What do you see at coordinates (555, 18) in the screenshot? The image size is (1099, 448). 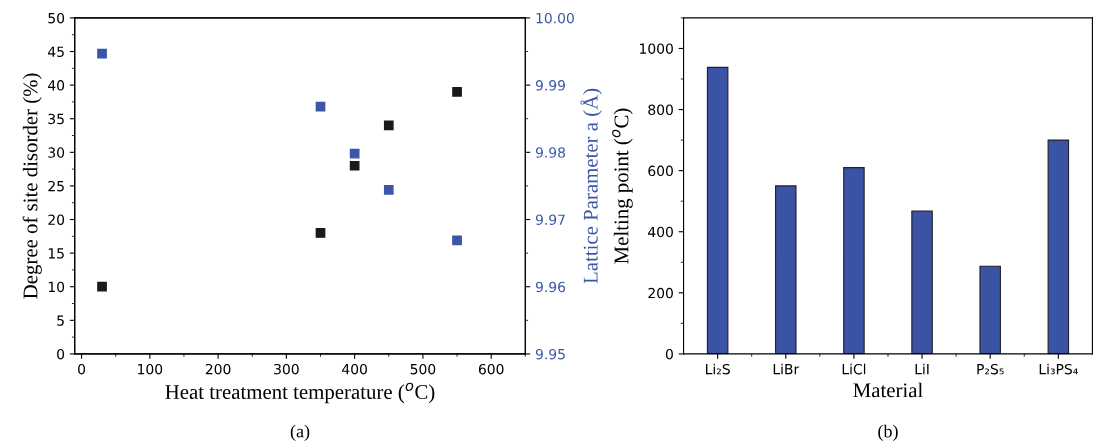 I see `y2-tick-label: 10.00` at bounding box center [555, 18].